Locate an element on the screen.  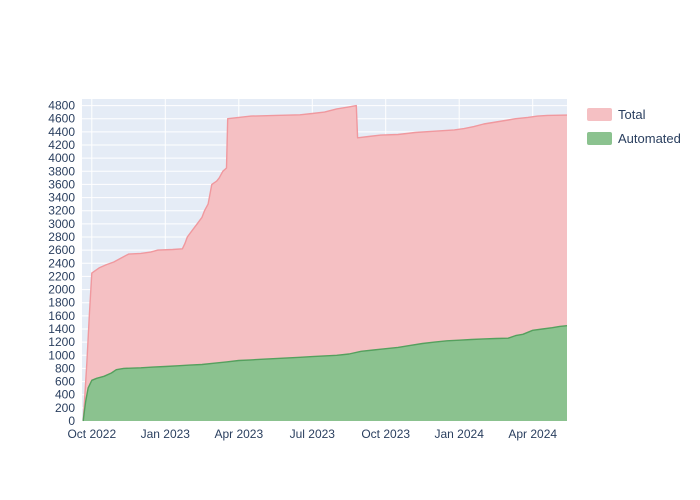
series-automated-area is located at coordinates (325, 373).